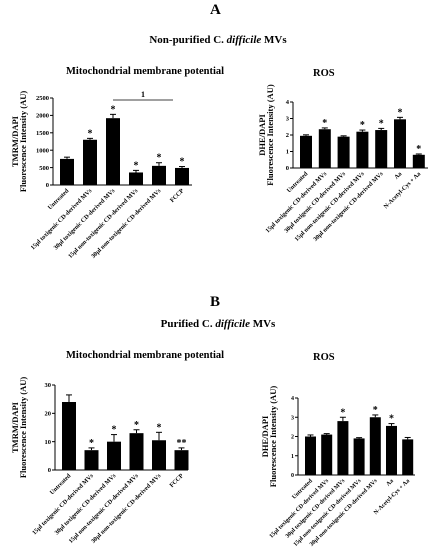  Describe the element at coordinates (262, 324) in the screenshot. I see `panel-b-title-suffix: MVs` at that location.